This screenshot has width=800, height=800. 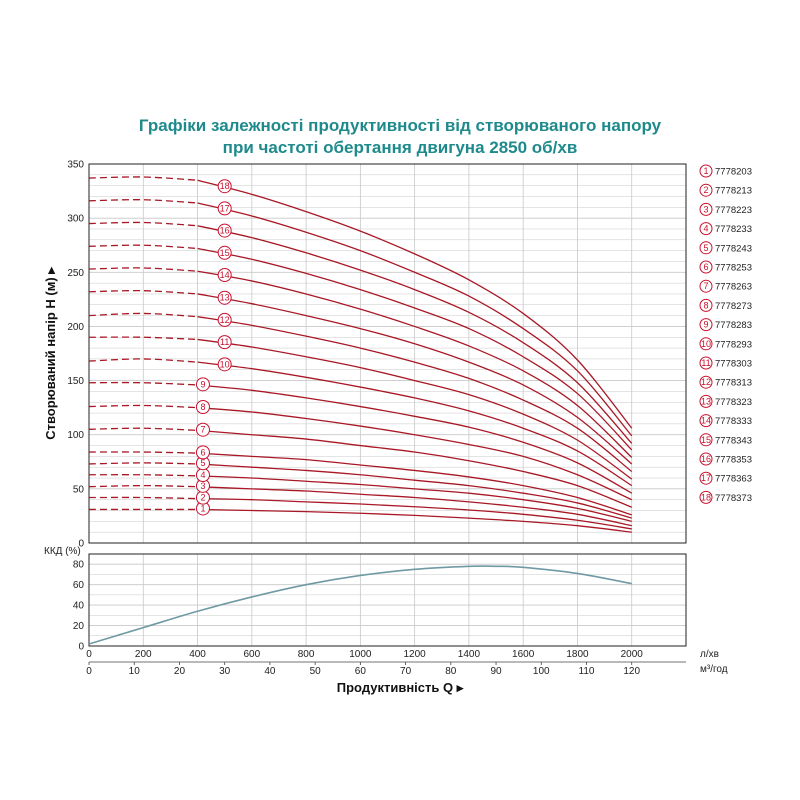 What do you see at coordinates (143, 654) in the screenshot?
I see `x-tick-lpm: 200` at bounding box center [143, 654].